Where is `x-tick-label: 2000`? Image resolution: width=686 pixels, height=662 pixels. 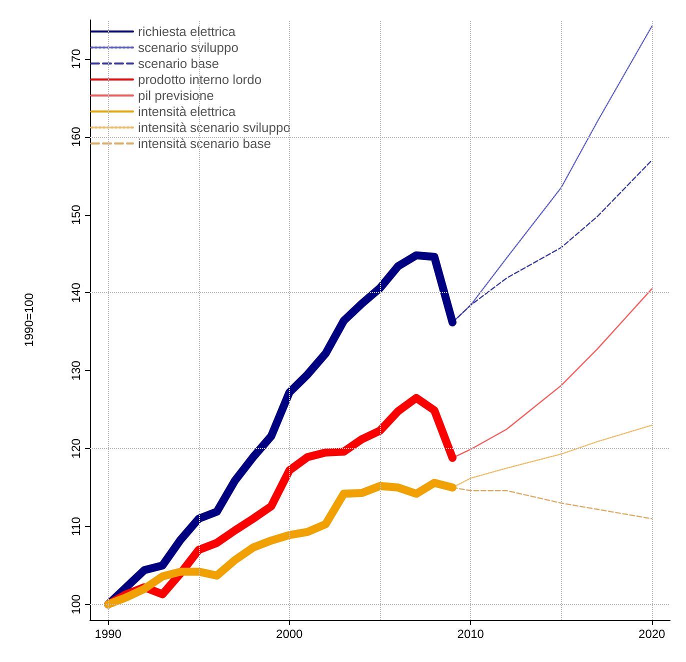
x-tick-label: 2000 is located at coordinates (290, 634).